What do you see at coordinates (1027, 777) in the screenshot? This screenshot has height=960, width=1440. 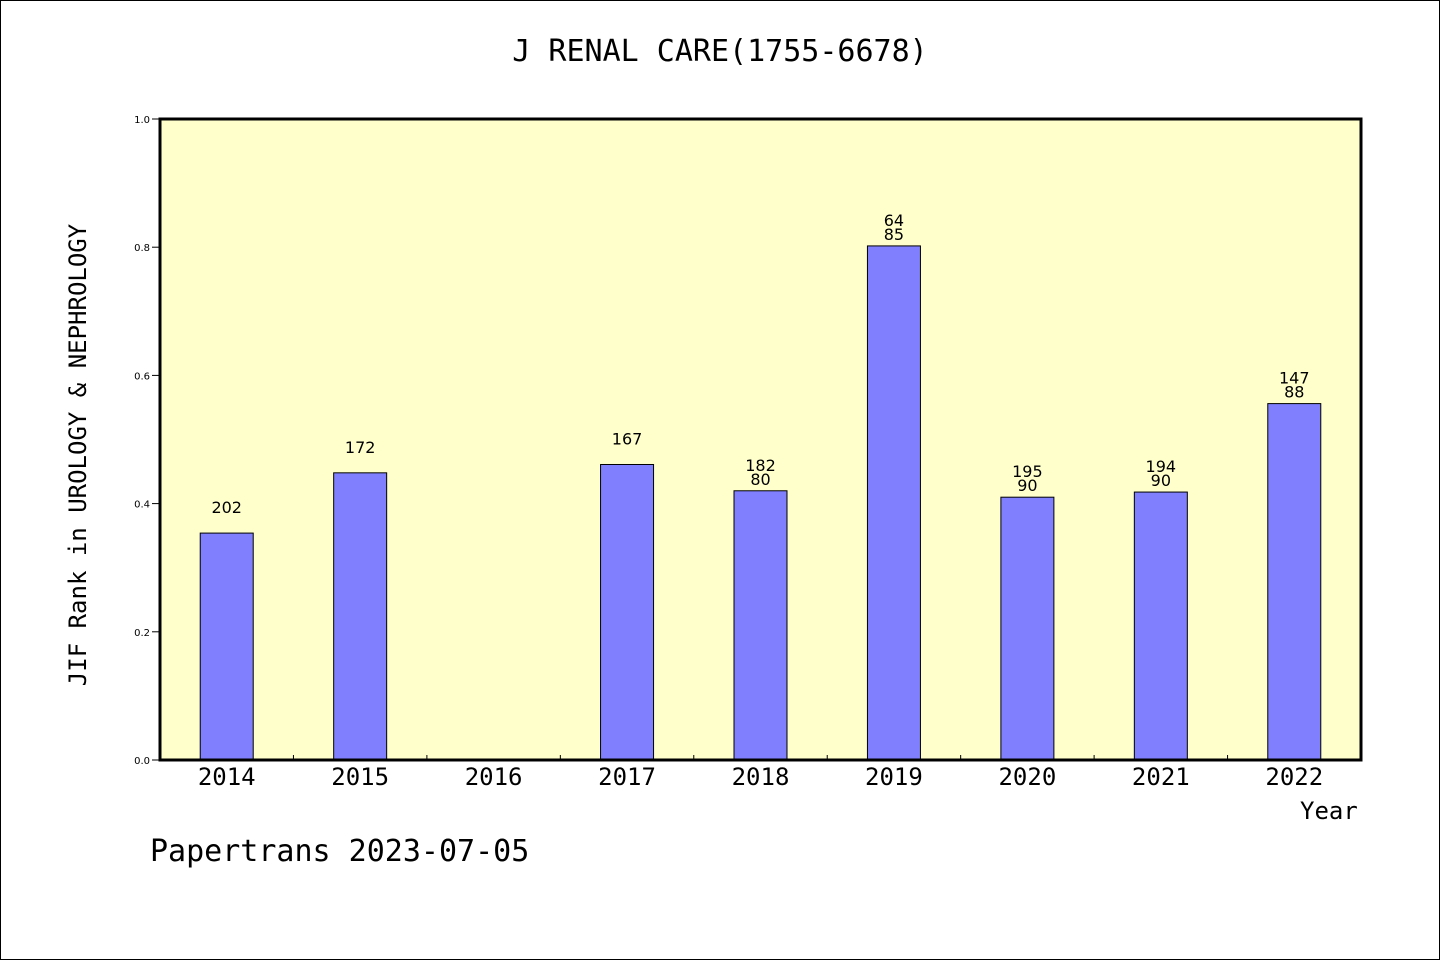 I see `x-tick-label-2020: 2020` at bounding box center [1027, 777].